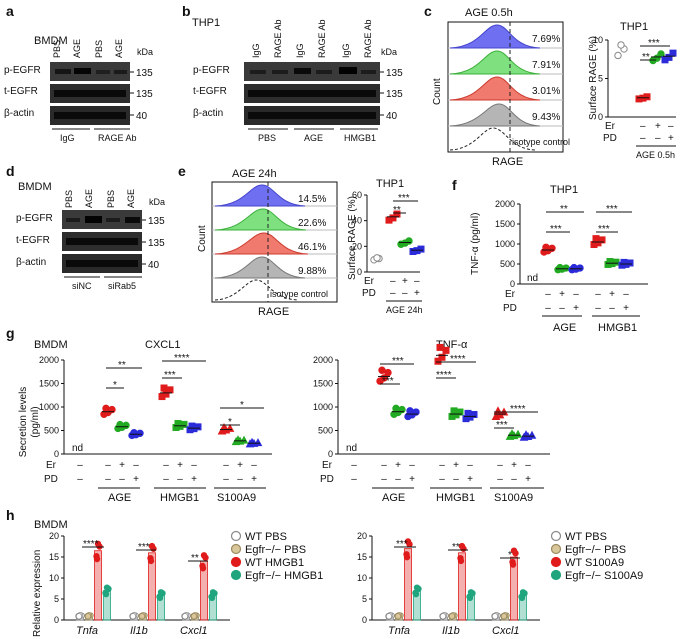  Describe the element at coordinates (278, 38) in the screenshot. I see `lane-label: RAGE Ab` at that location.